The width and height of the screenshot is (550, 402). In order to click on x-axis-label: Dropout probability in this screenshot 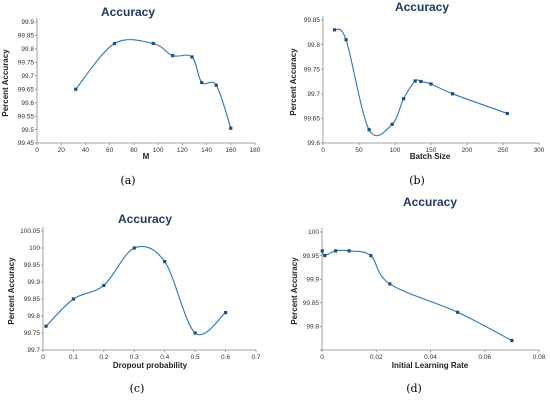, I will do `click(150, 365)`.